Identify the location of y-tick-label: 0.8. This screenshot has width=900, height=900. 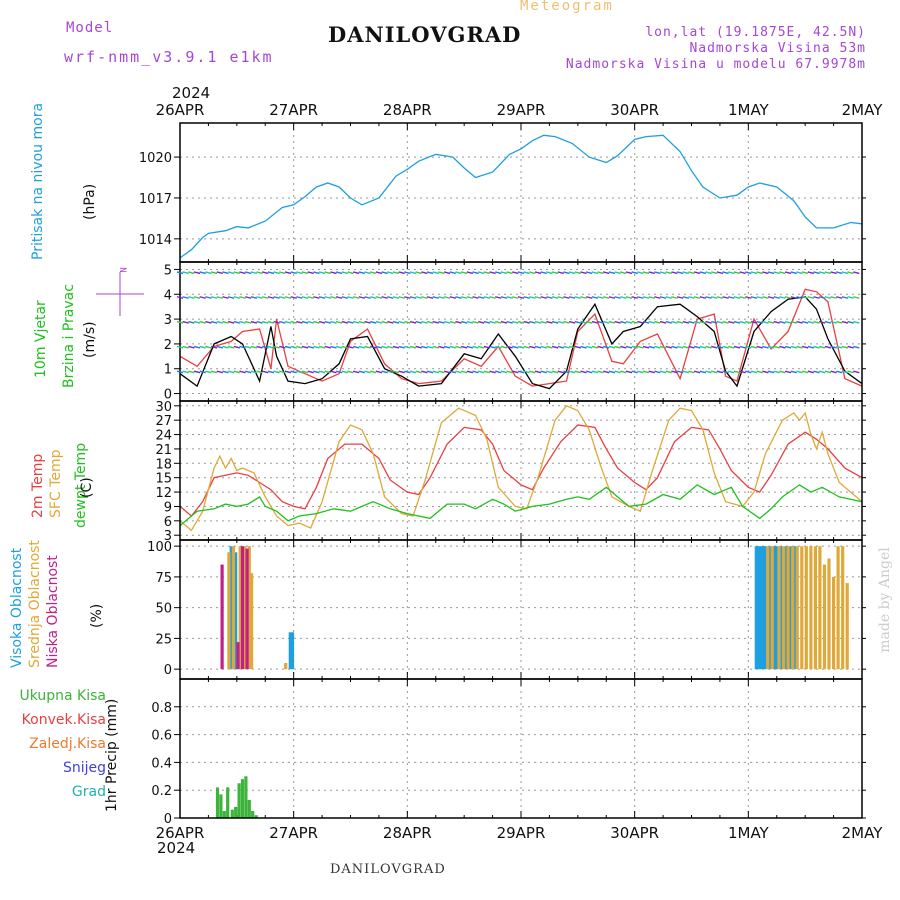
(161, 708).